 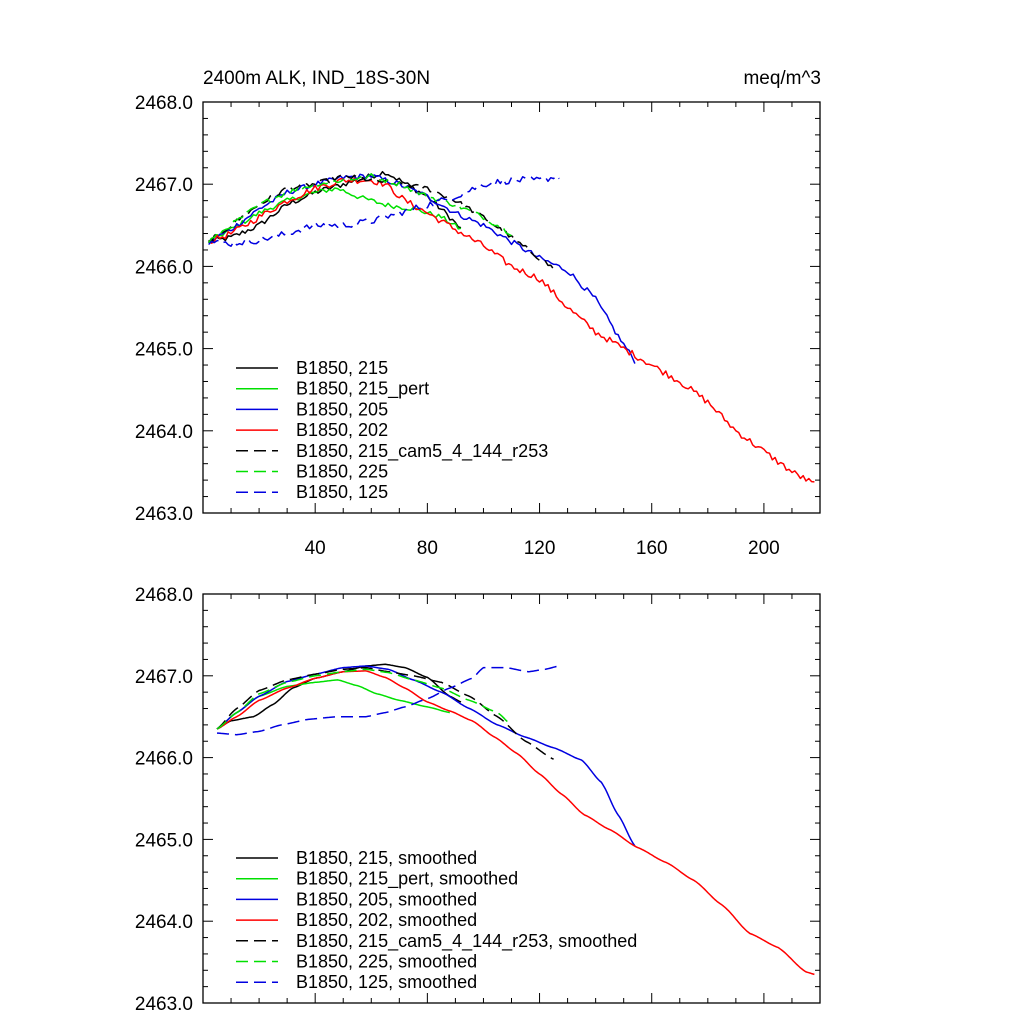 I want to click on legend-label: B1850, 215_pert, so click(x=362, y=389).